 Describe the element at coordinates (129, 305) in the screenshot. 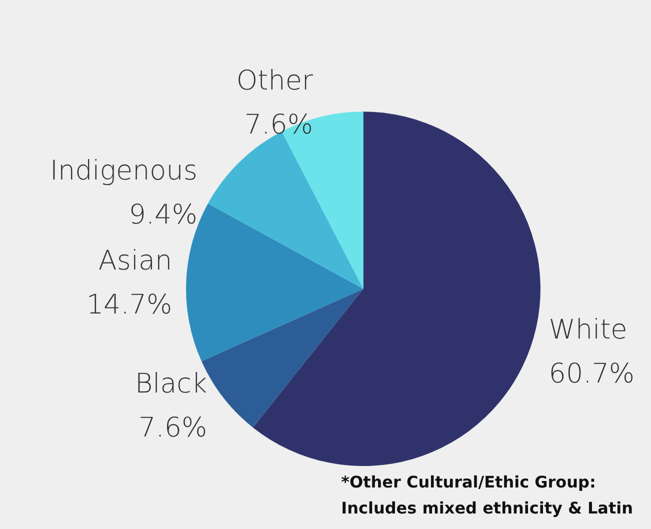

I see `data-label: 14.7%` at that location.